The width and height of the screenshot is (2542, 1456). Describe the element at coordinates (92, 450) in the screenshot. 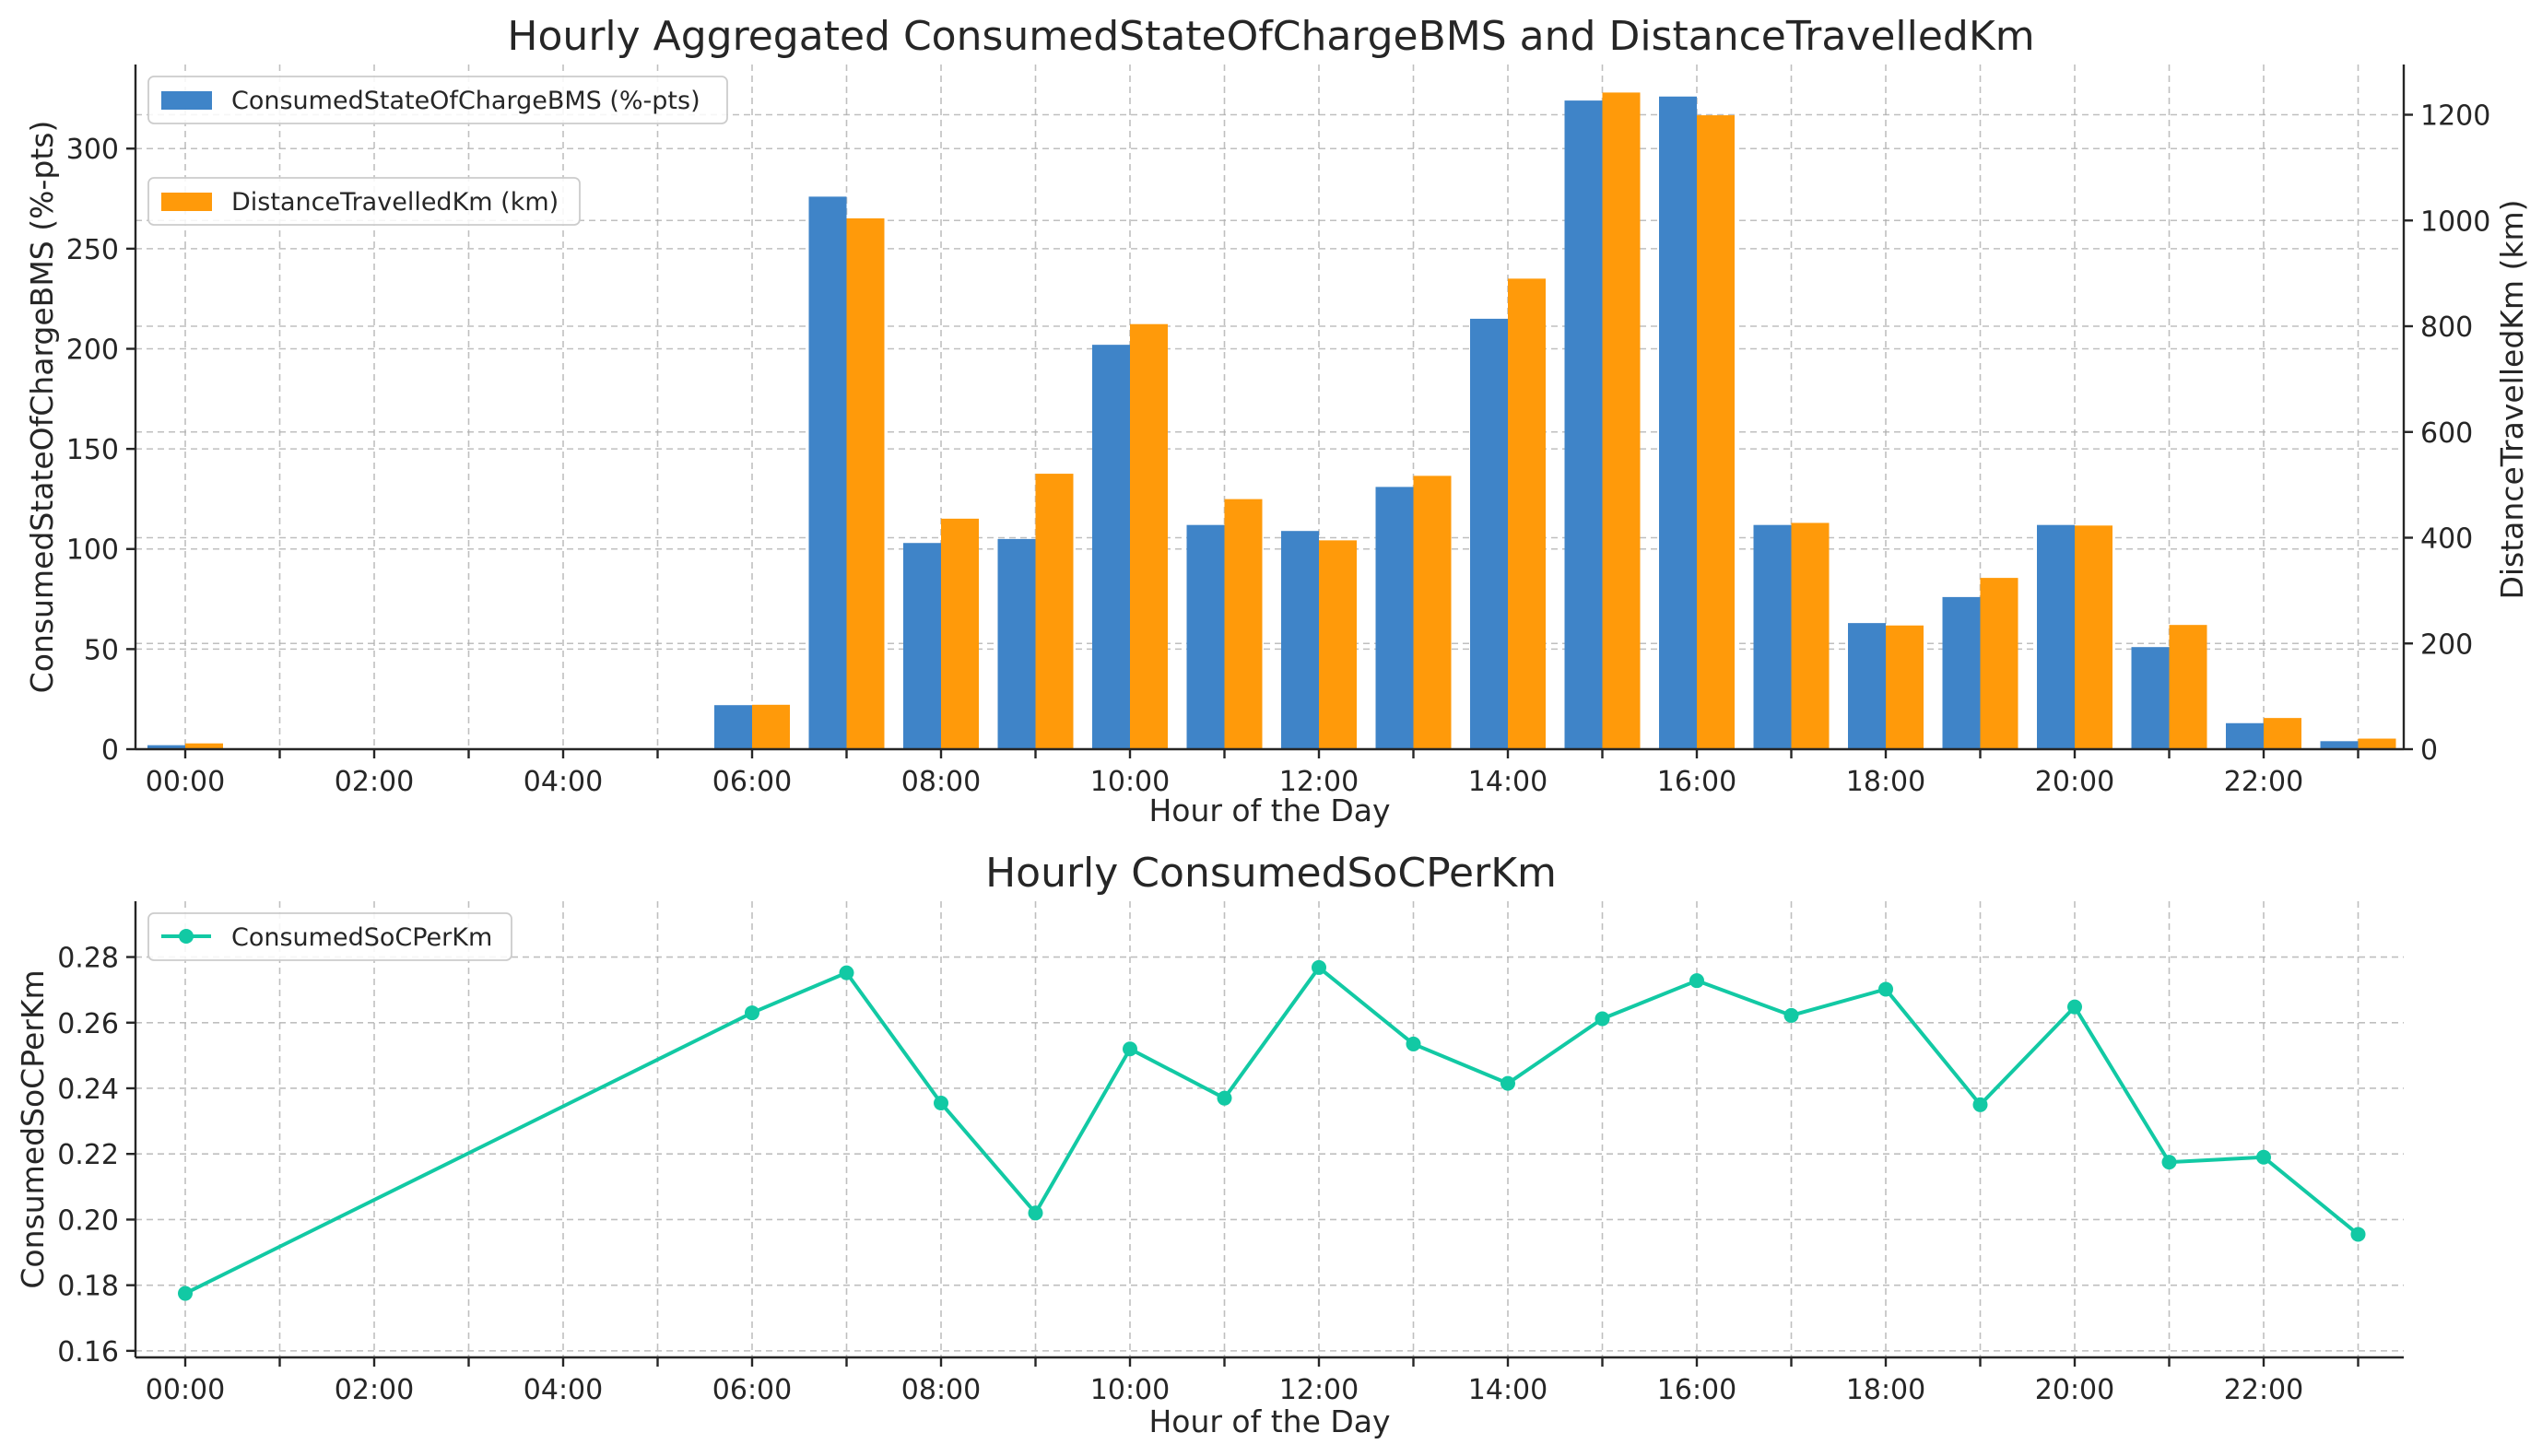

I see `y-tick-label: 150` at that location.